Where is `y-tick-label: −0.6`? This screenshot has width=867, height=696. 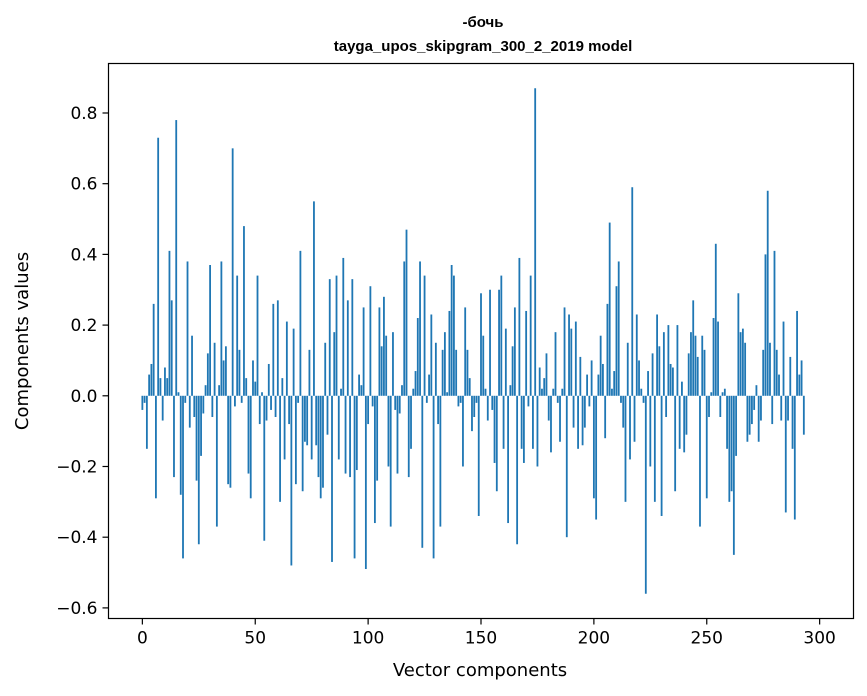
y-tick-label: −0.6 is located at coordinates (76, 609).